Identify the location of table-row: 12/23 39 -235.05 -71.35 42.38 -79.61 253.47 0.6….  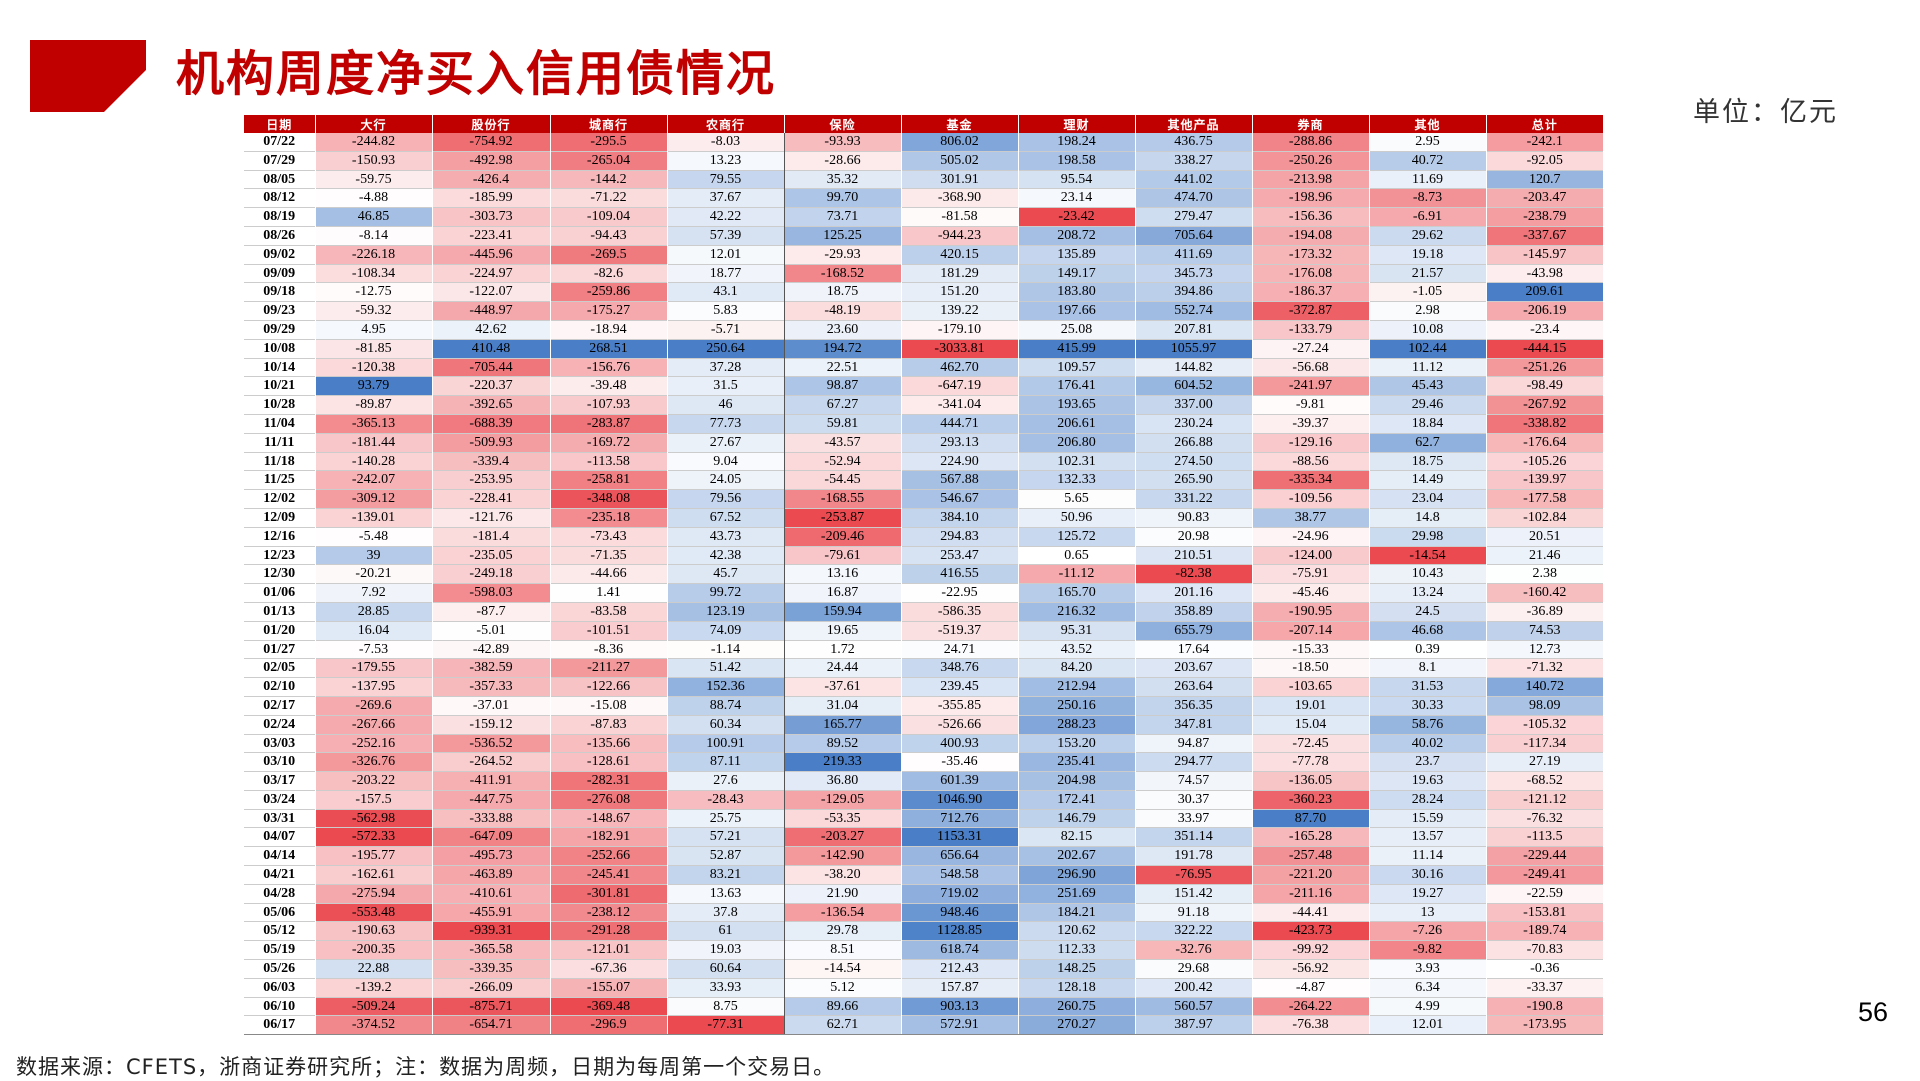
(923, 555).